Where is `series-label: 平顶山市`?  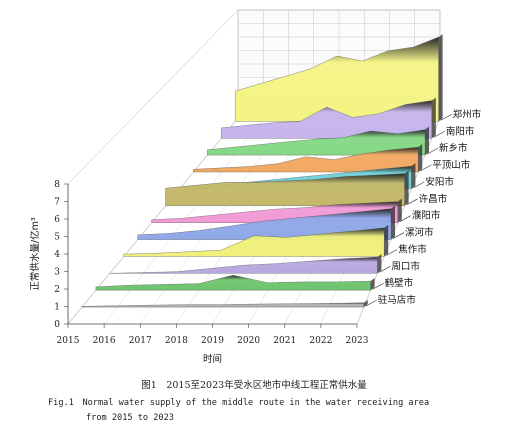 series-label: 平顶山市 is located at coordinates (451, 165).